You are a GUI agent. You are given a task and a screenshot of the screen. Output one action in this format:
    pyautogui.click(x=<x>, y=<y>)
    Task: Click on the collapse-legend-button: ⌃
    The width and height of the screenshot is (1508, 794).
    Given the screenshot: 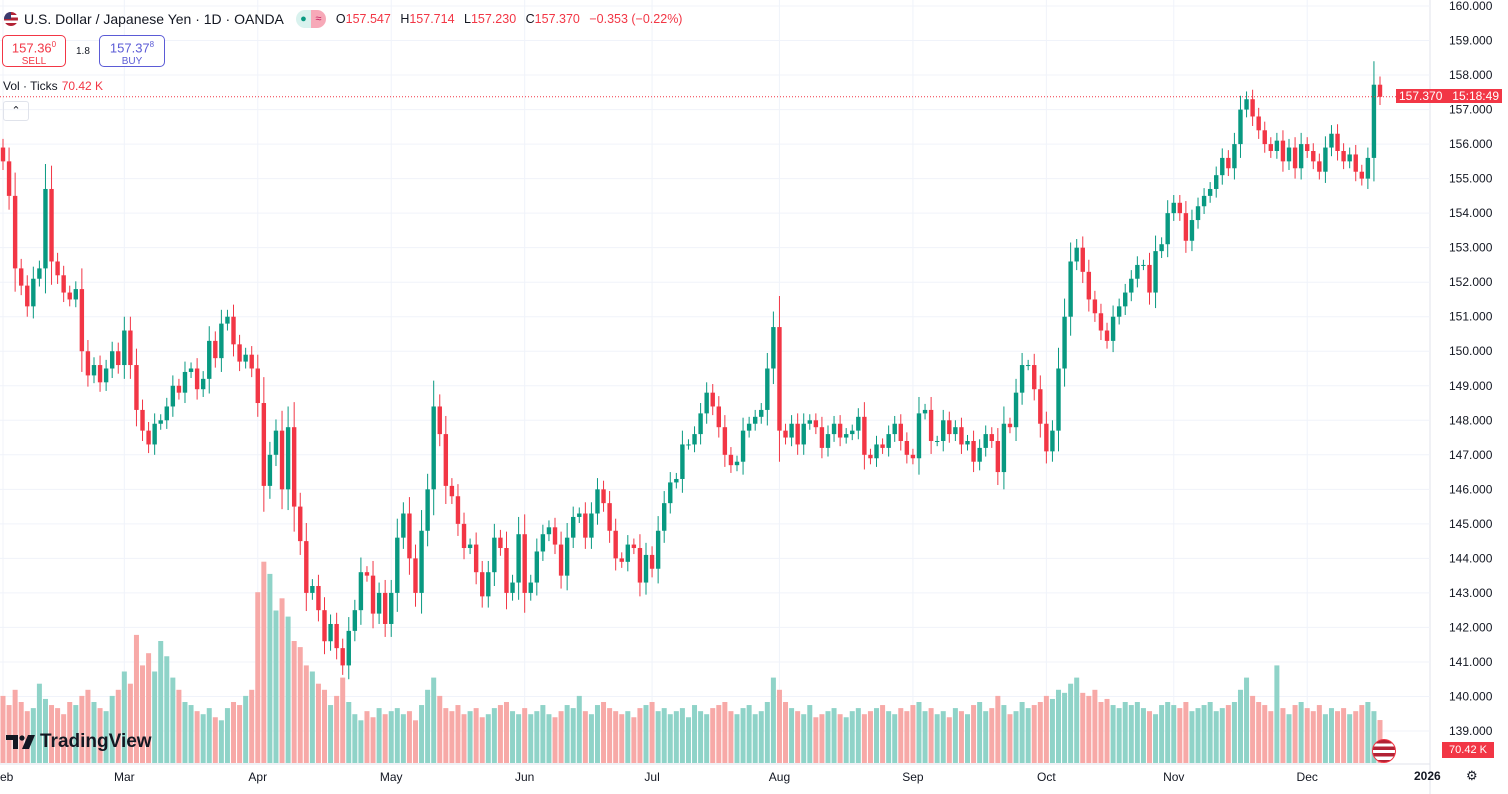 What is the action you would take?
    pyautogui.click(x=16, y=111)
    